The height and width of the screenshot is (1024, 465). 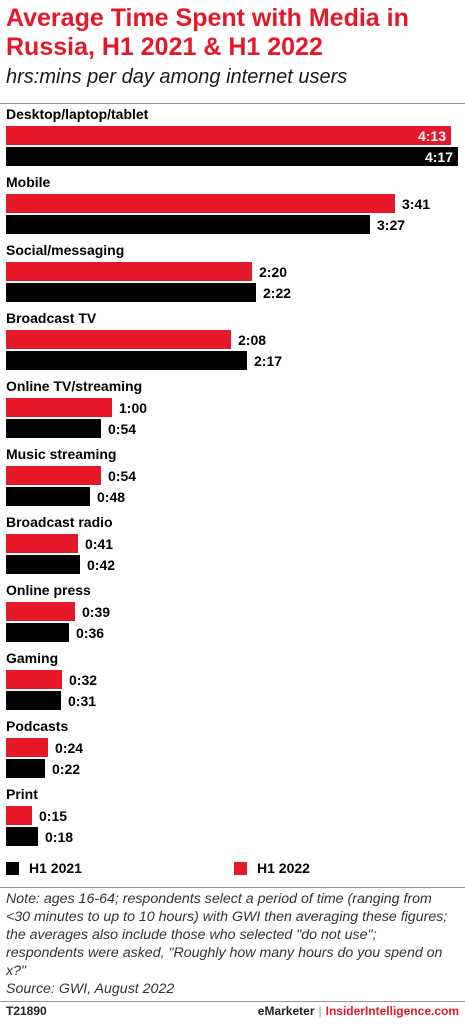 I want to click on bar-h1-2021-online-press, so click(x=37, y=632).